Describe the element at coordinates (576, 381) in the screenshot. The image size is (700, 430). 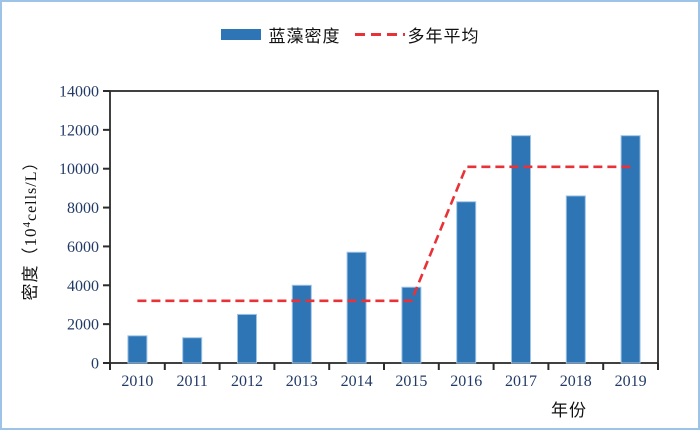
I see `x-tick-label: 2018` at that location.